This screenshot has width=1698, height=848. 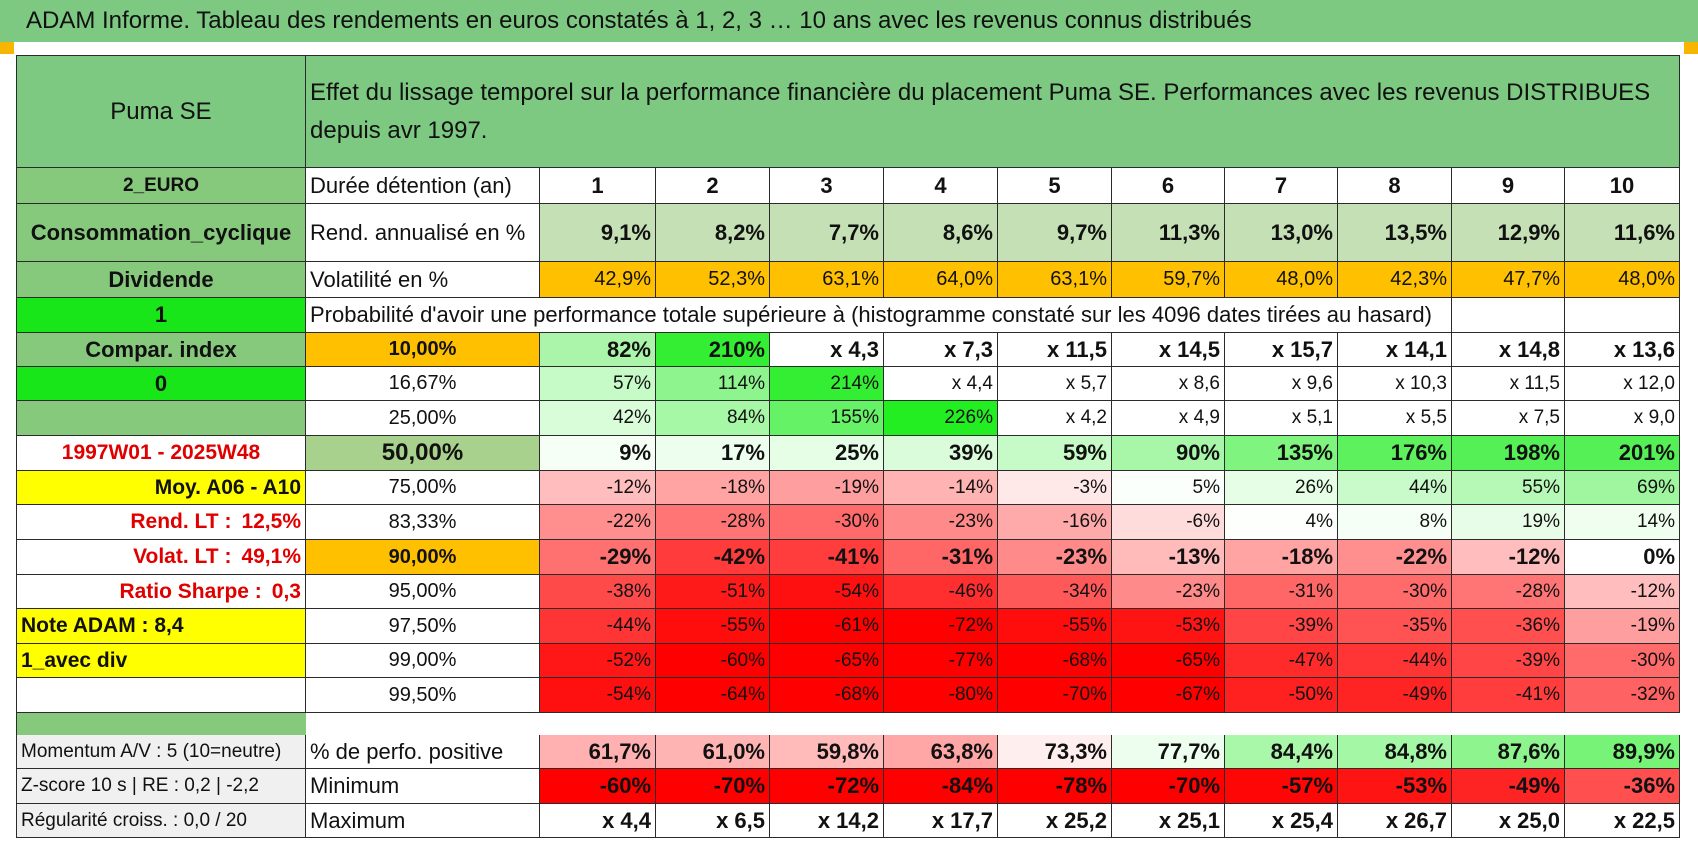 What do you see at coordinates (598, 384) in the screenshot?
I see `quantile-value-cell: 57%` at bounding box center [598, 384].